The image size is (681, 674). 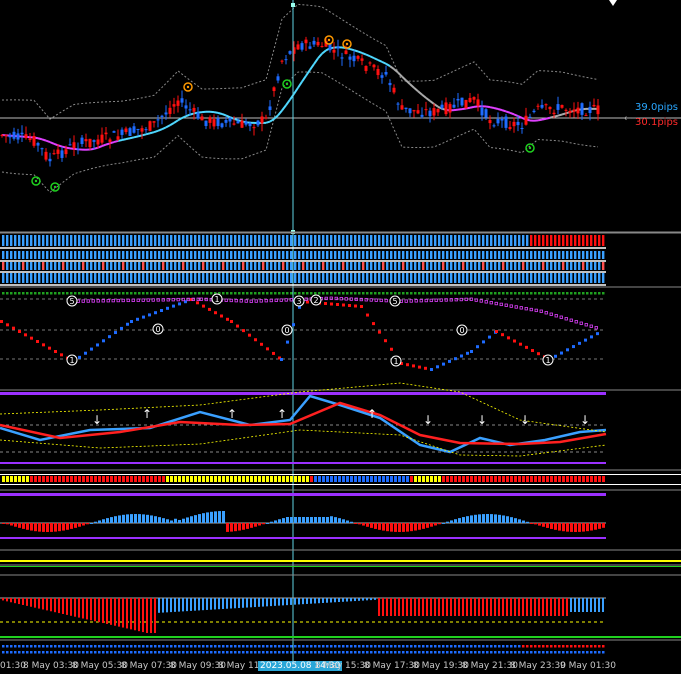 I want to click on scroll-down-icon, so click(x=613, y=3).